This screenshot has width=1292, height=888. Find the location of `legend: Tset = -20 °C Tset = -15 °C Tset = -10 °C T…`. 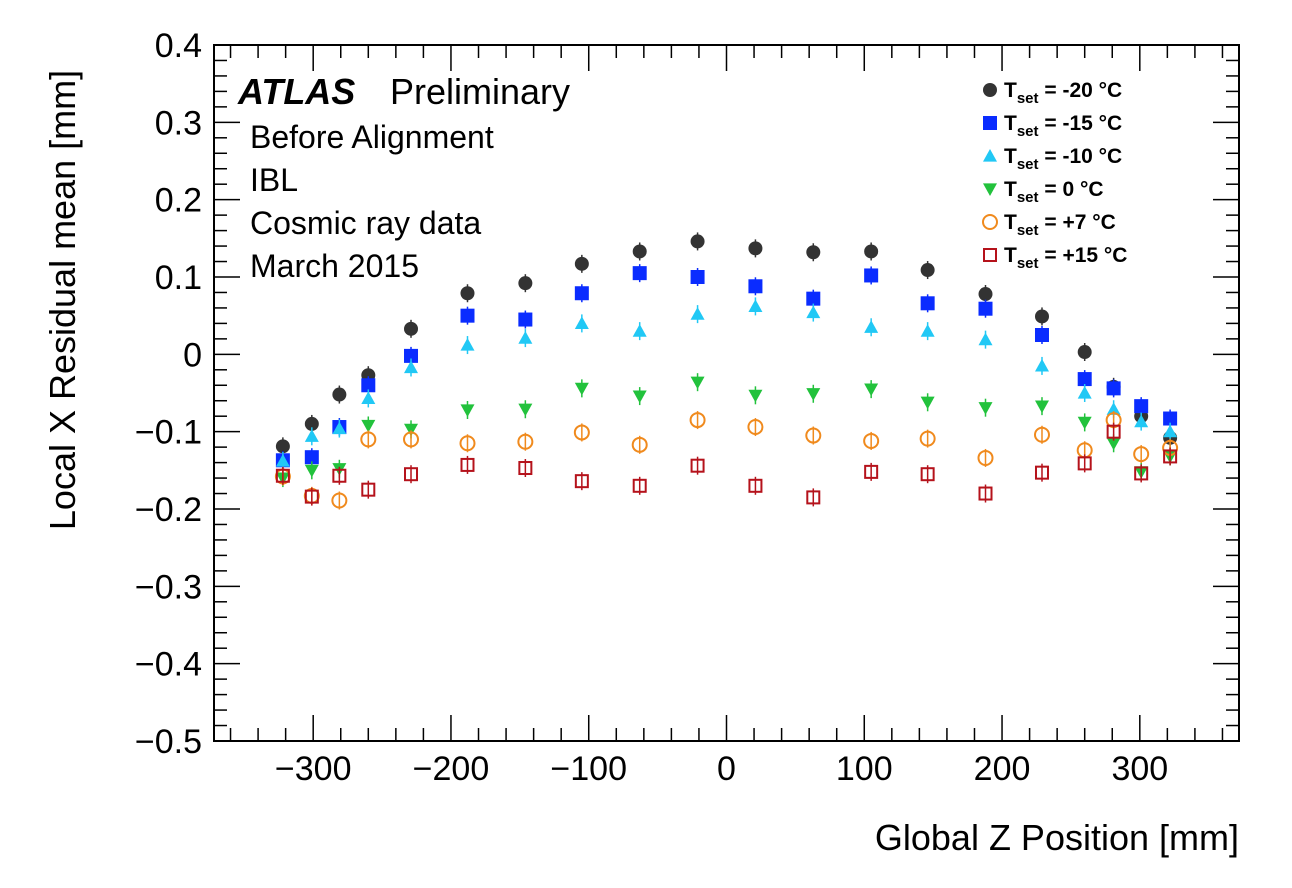

legend: Tset = -20 °C Tset = -15 °C Tset = -10 °C T… is located at coordinates (1054, 175).